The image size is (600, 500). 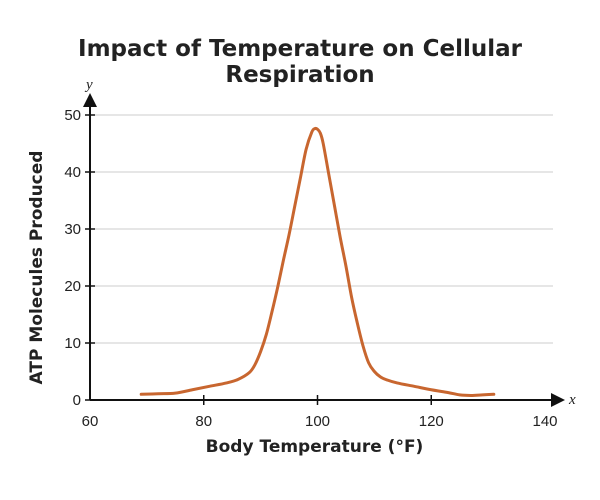 What do you see at coordinates (431, 421) in the screenshot?
I see `x-tick-label-120: 120` at bounding box center [431, 421].